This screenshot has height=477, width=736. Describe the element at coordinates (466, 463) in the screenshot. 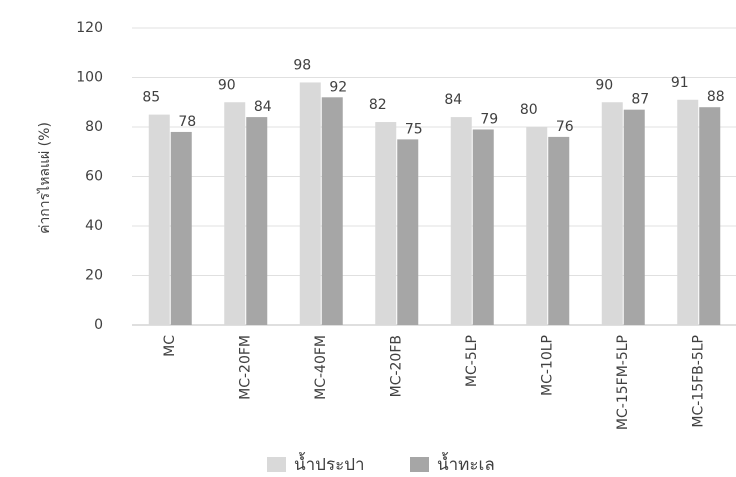

I see `legend-label: น้ำทะเล` at that location.